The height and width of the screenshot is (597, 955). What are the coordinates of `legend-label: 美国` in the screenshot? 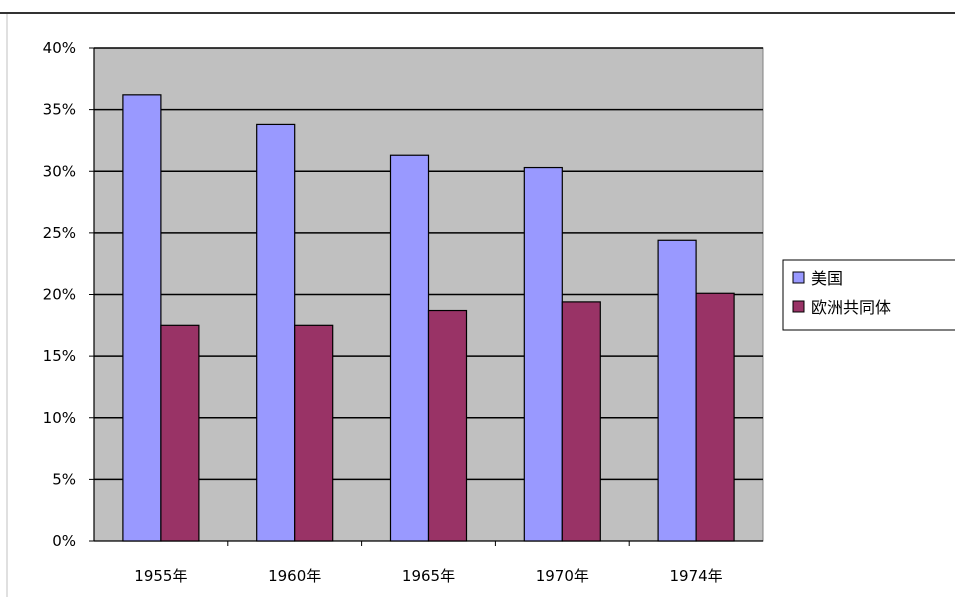 It's located at (827, 278).